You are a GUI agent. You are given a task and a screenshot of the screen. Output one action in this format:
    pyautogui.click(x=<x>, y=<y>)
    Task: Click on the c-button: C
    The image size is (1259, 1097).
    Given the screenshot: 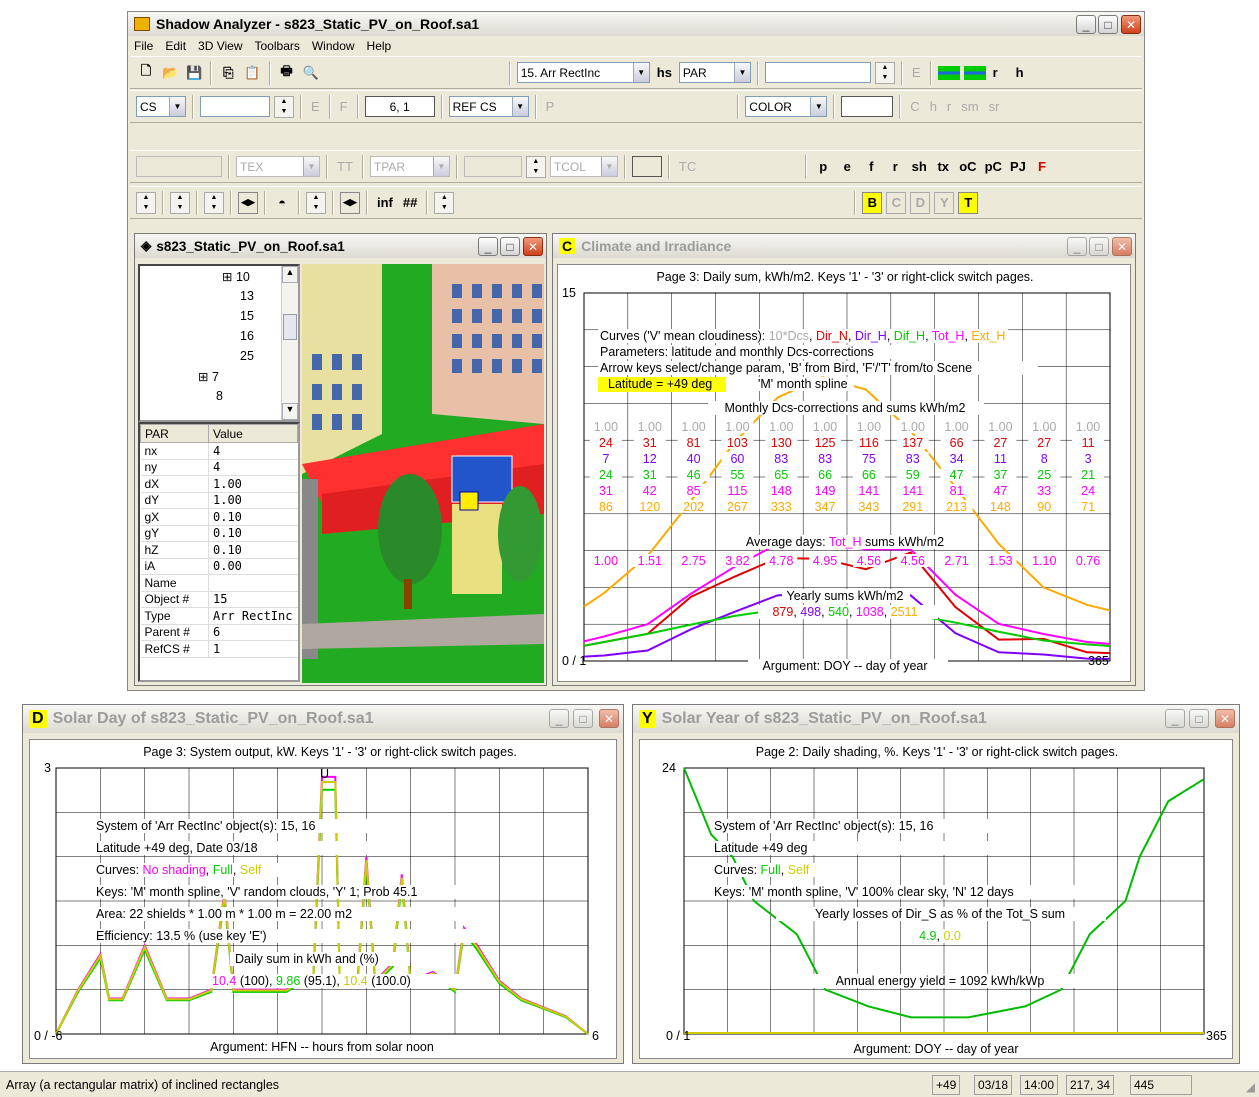 What is the action you would take?
    pyautogui.click(x=915, y=106)
    